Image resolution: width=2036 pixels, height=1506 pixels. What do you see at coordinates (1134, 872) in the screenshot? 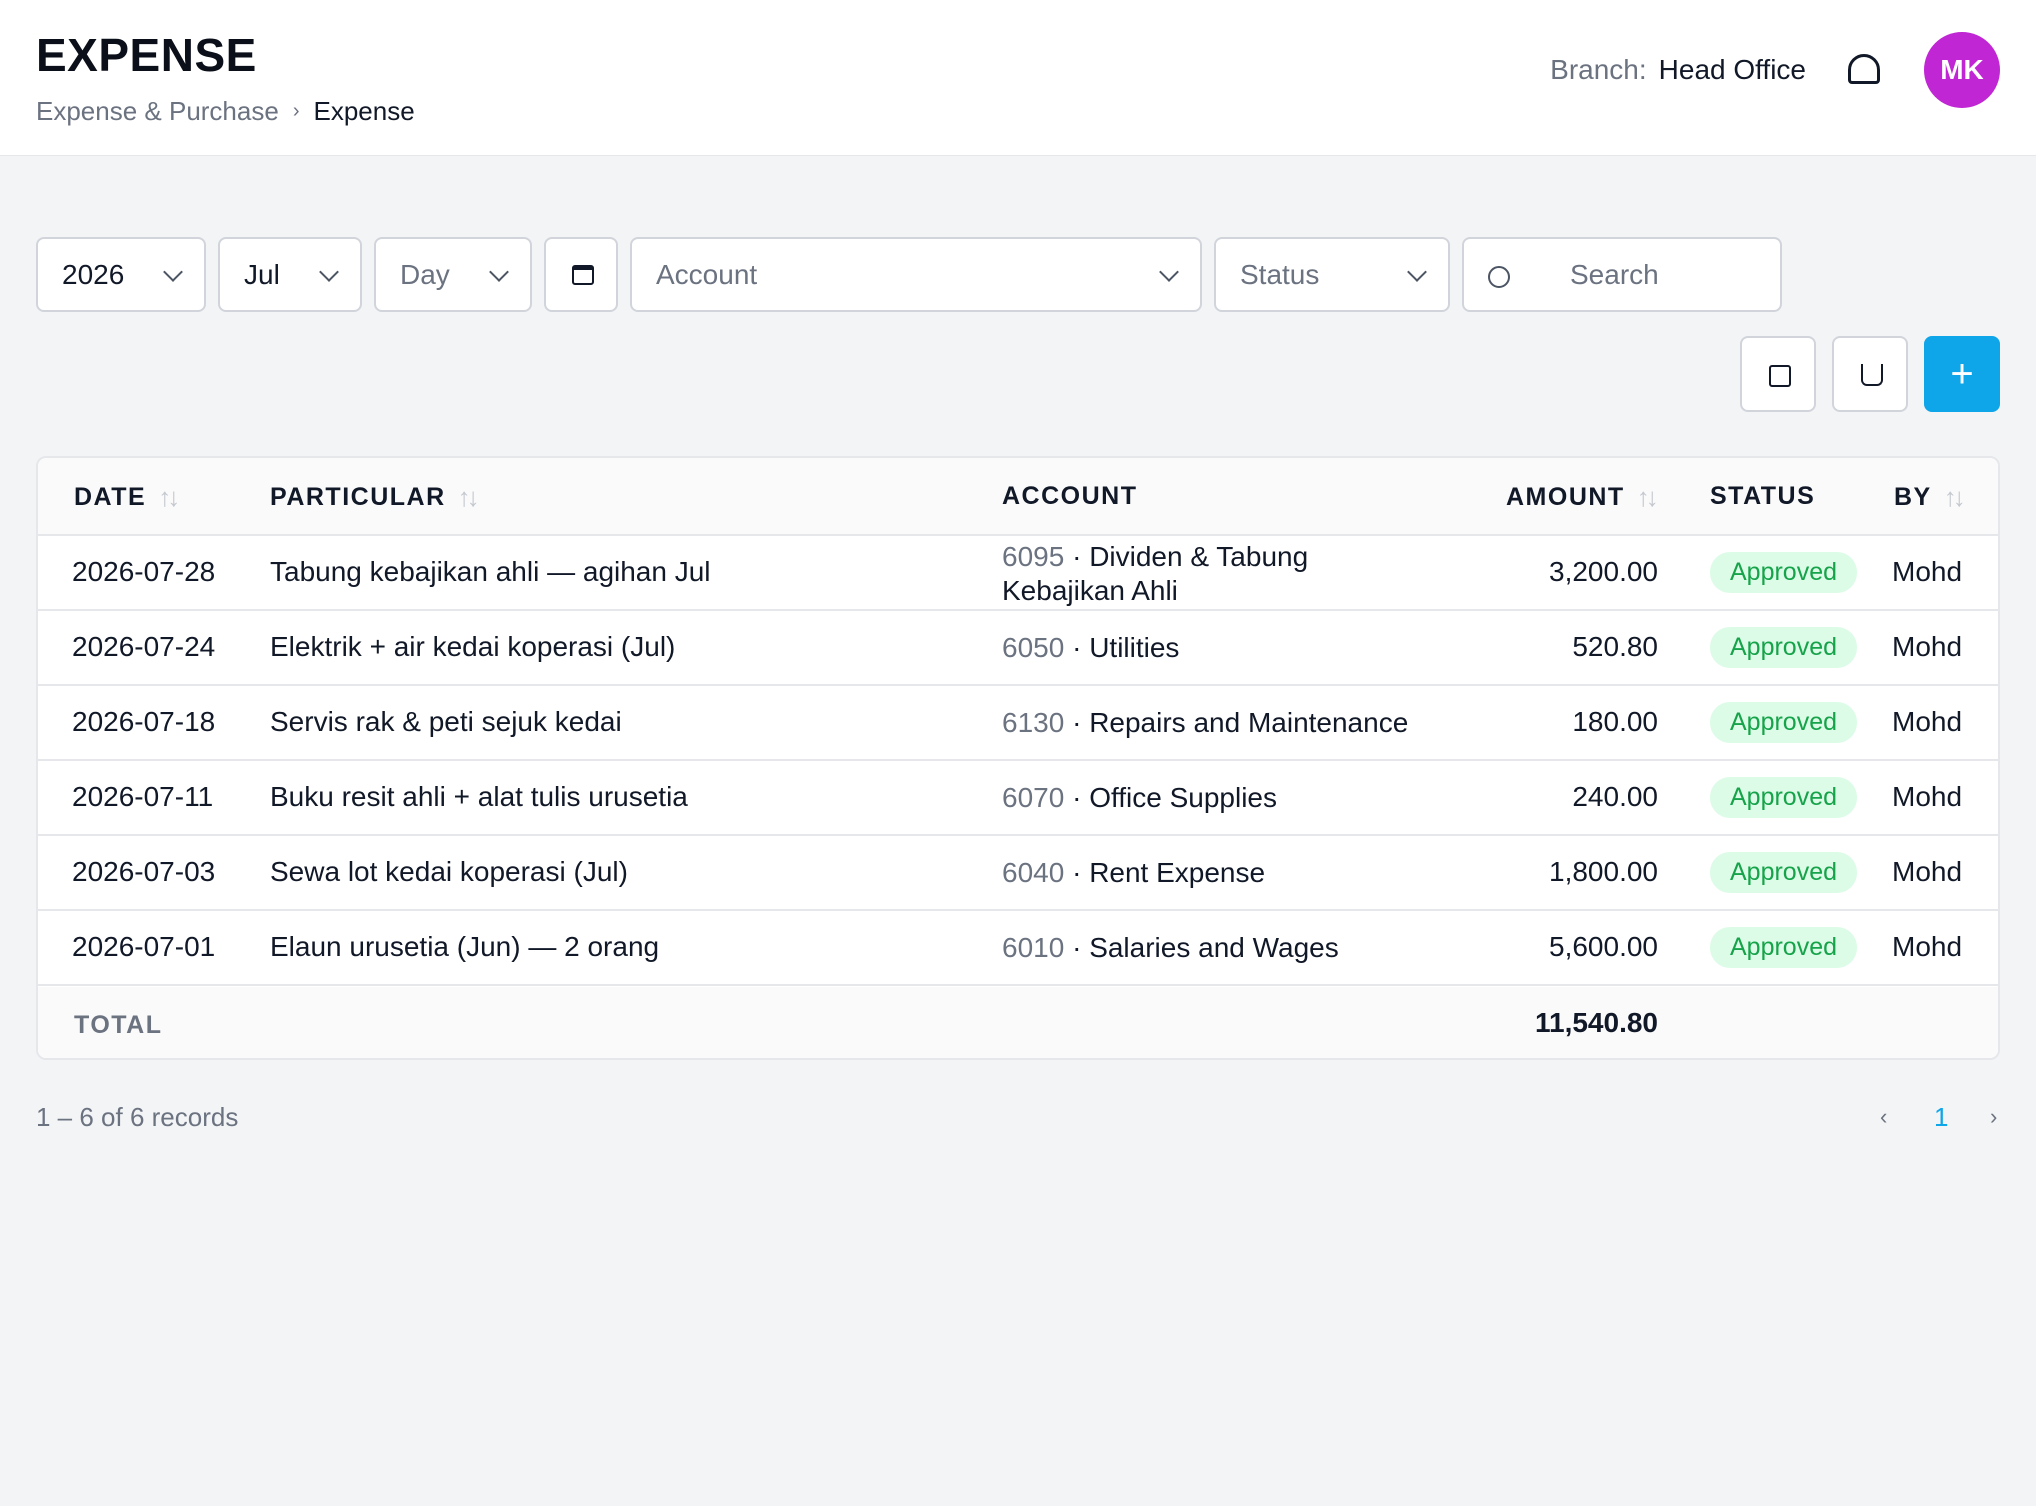
I see `account-cell: 6040 · Rent Expense` at bounding box center [1134, 872].